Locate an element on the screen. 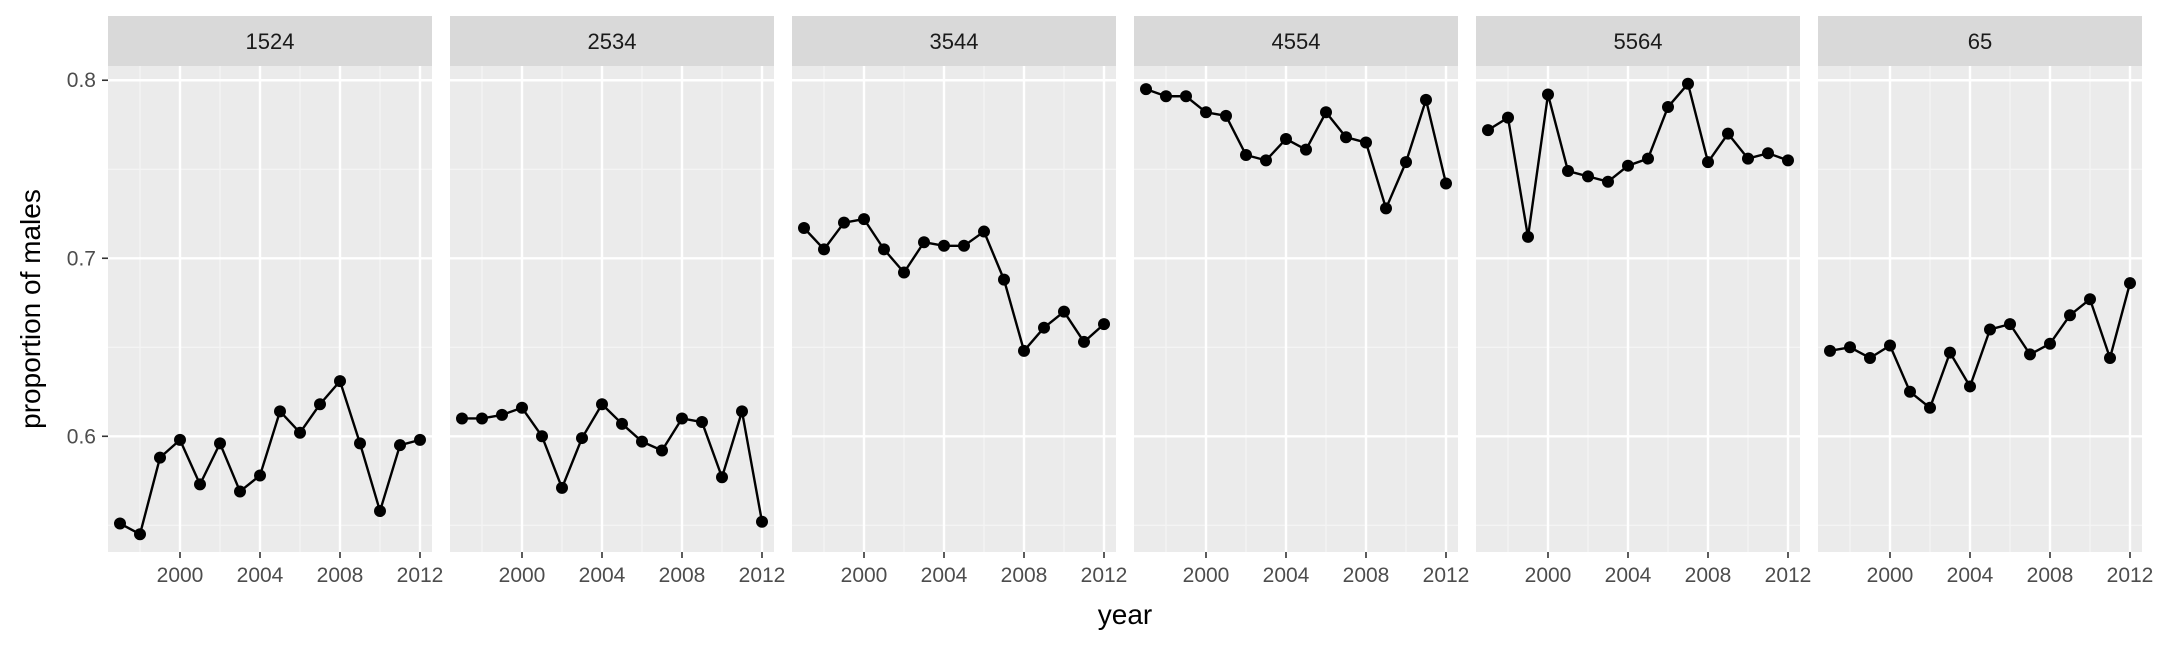 The image size is (2160, 648). panel-3544: 3544 2000 2004 2008 2012 is located at coordinates (959, 301).